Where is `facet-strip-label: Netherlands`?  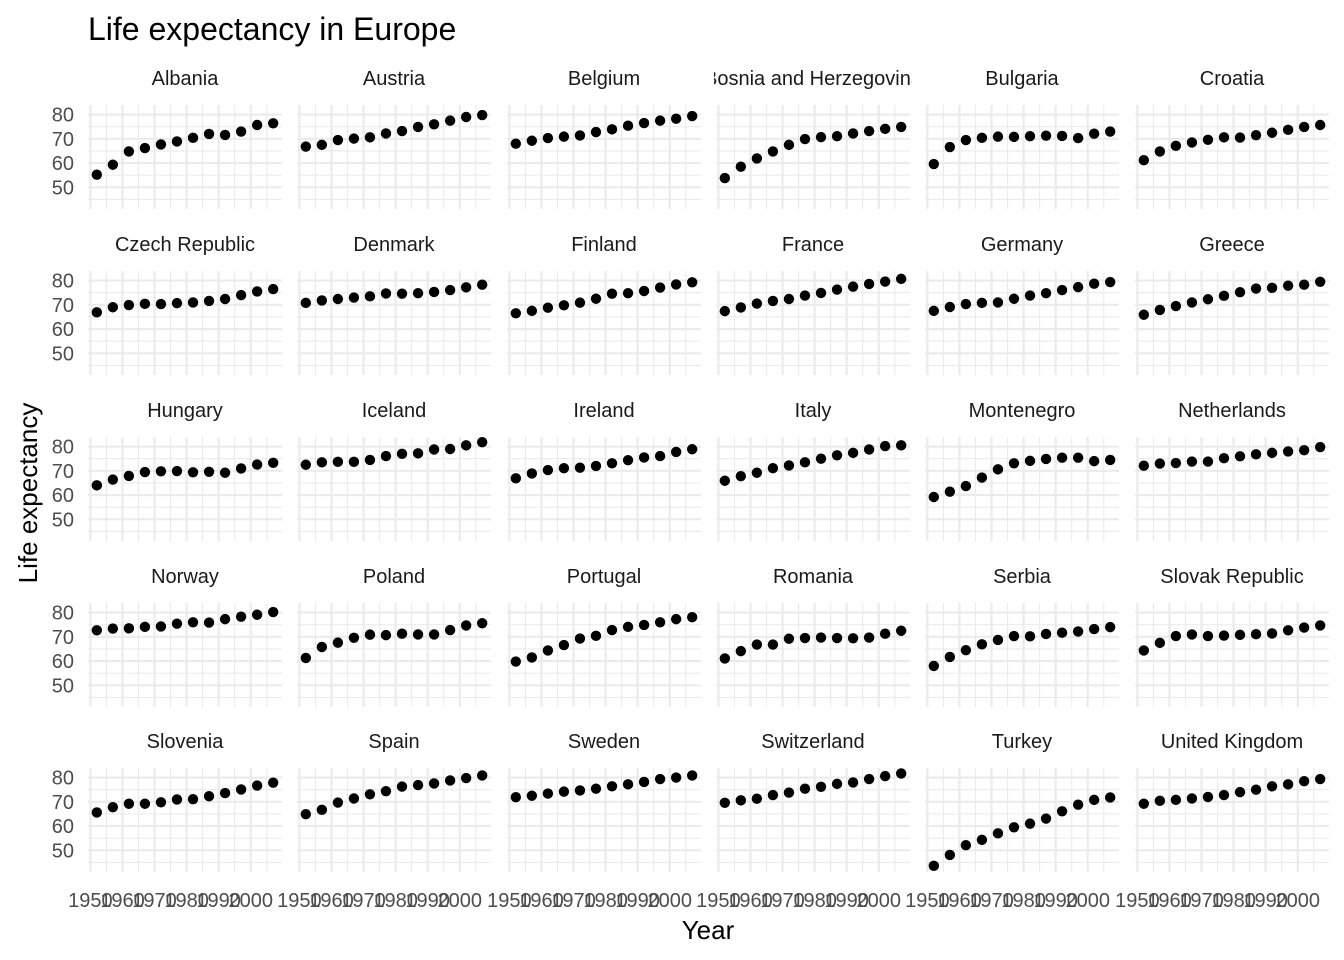 facet-strip-label: Netherlands is located at coordinates (1232, 411).